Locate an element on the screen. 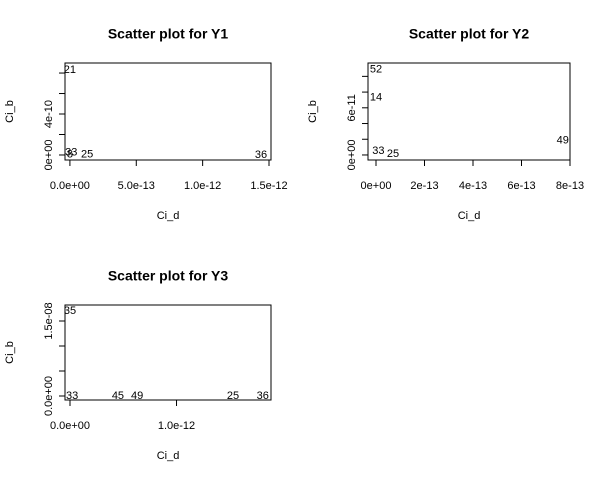  point-label: 8 is located at coordinates (70, 155).